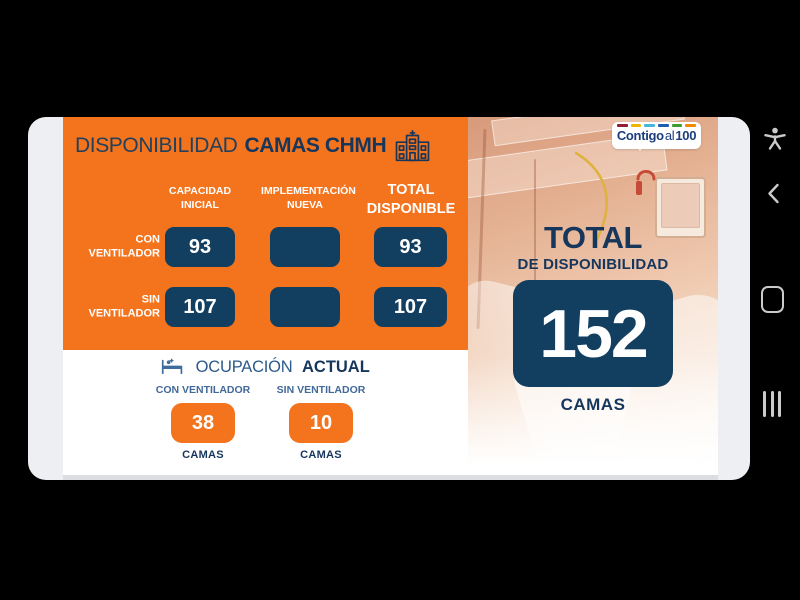 This screenshot has width=800, height=600. What do you see at coordinates (773, 193) in the screenshot?
I see `back-button-icon` at bounding box center [773, 193].